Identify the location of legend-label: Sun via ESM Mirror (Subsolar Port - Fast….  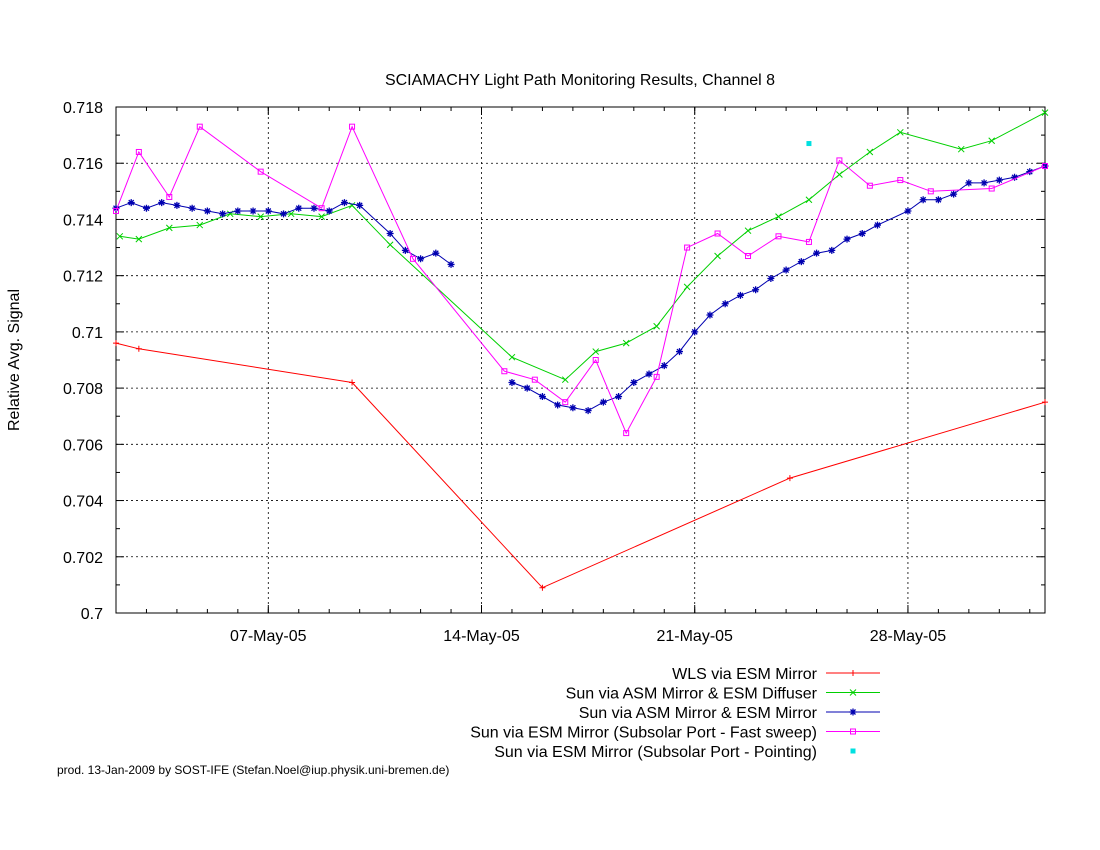
(643, 733).